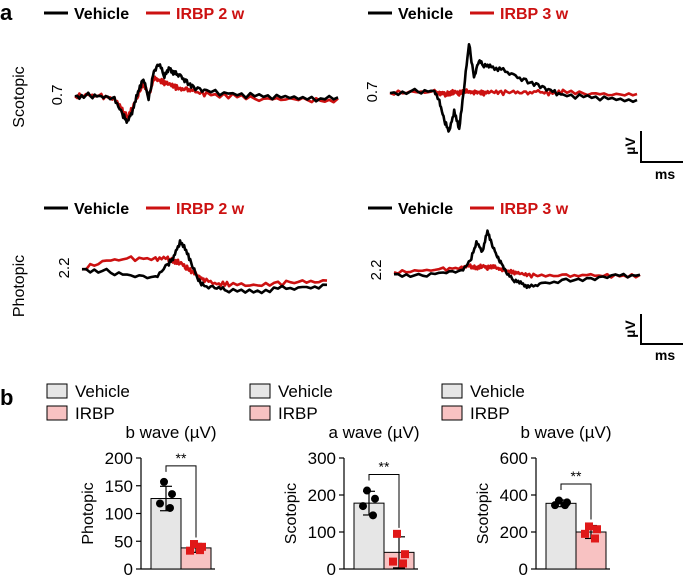  I want to click on trace-scale-value: 0.7, so click(57, 95).